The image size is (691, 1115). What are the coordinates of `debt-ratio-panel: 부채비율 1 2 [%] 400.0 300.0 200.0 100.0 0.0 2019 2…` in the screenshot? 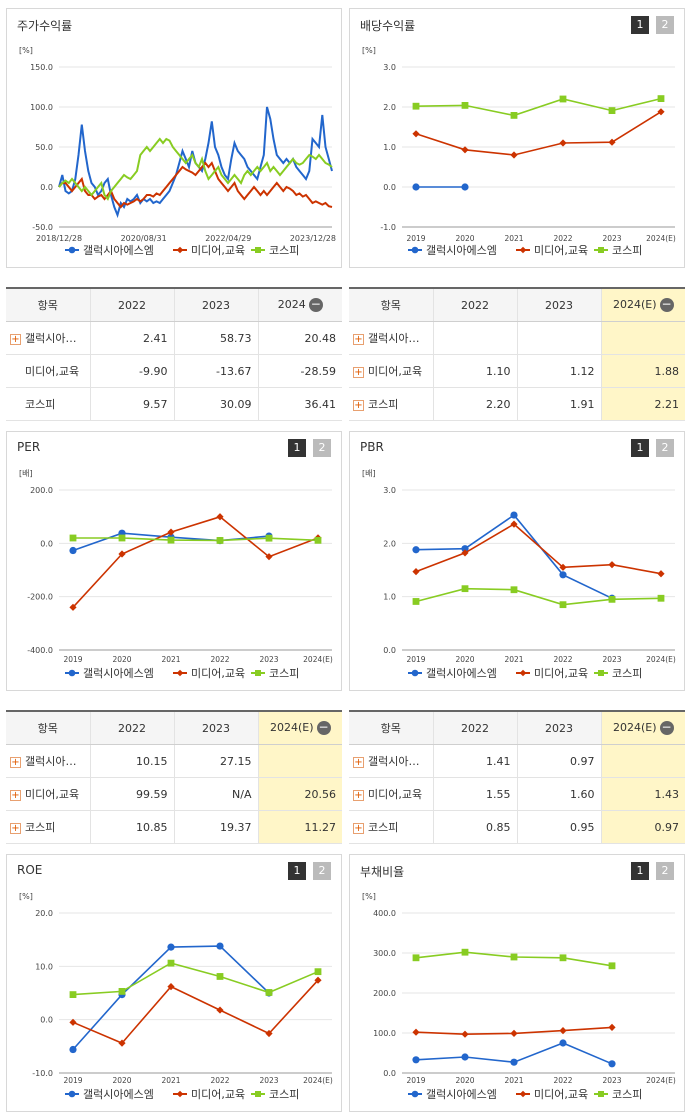 It's located at (517, 983).